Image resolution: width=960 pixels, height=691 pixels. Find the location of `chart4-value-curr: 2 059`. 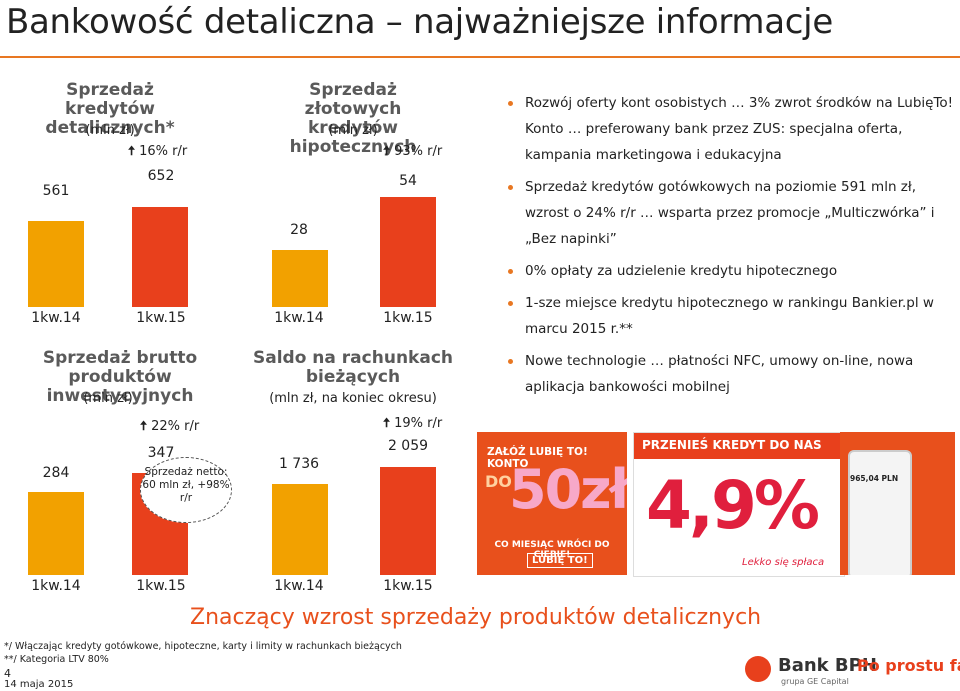

chart4-value-curr: 2 059 is located at coordinates (408, 446).